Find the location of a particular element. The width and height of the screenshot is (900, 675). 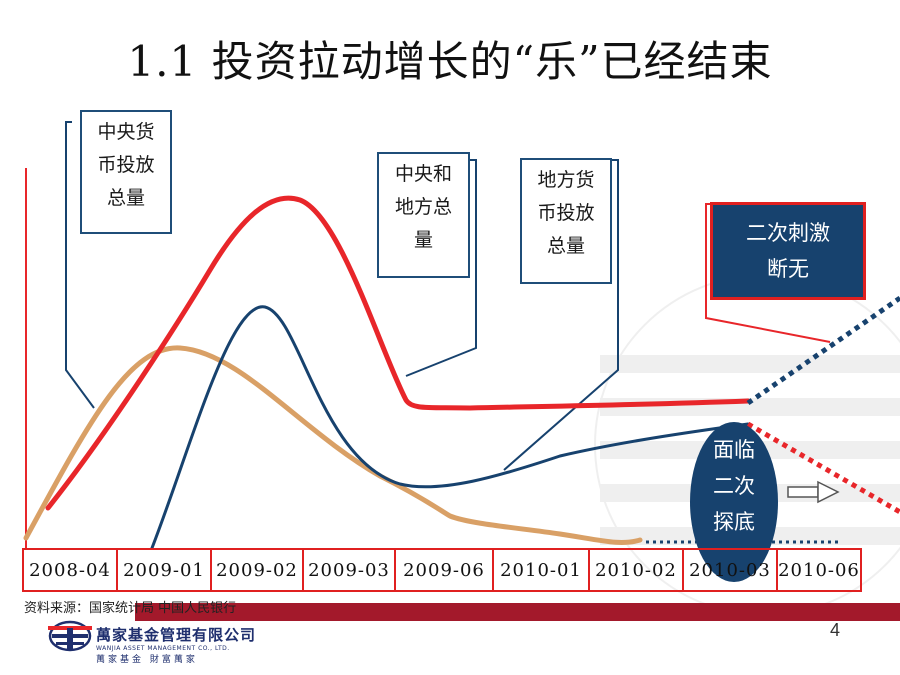

callout-line: 地方总 is located at coordinates (423, 207).